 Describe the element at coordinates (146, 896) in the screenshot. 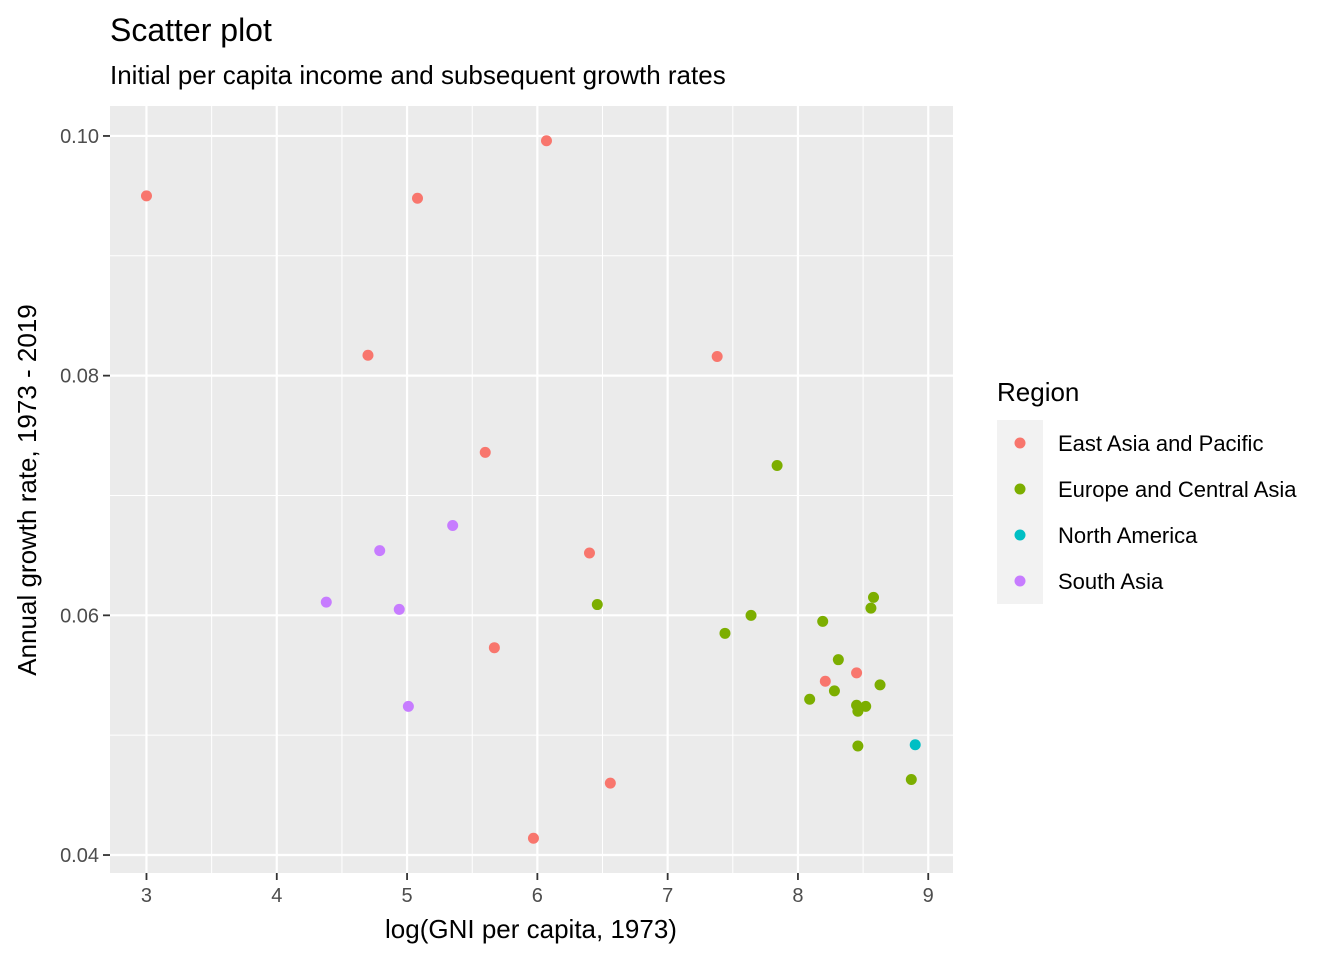

I see `x-tick-label: 3` at that location.